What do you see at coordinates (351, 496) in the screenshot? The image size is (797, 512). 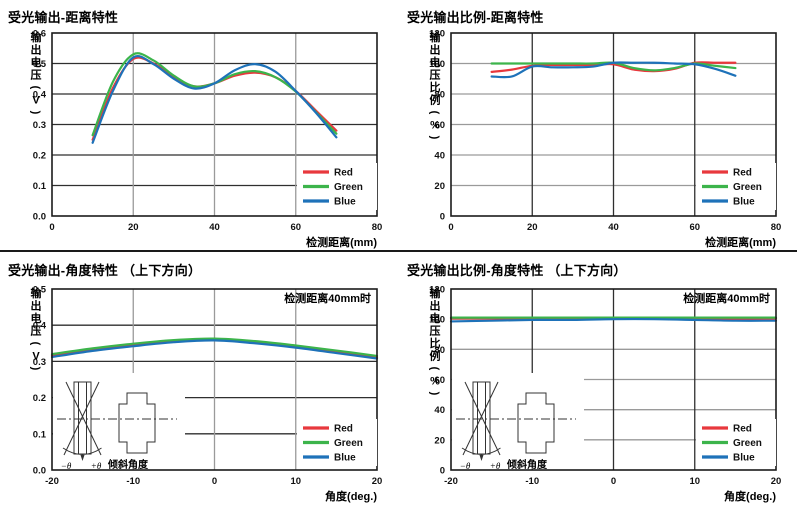 I see `x-axis-title: 角度(deg.)` at bounding box center [351, 496].